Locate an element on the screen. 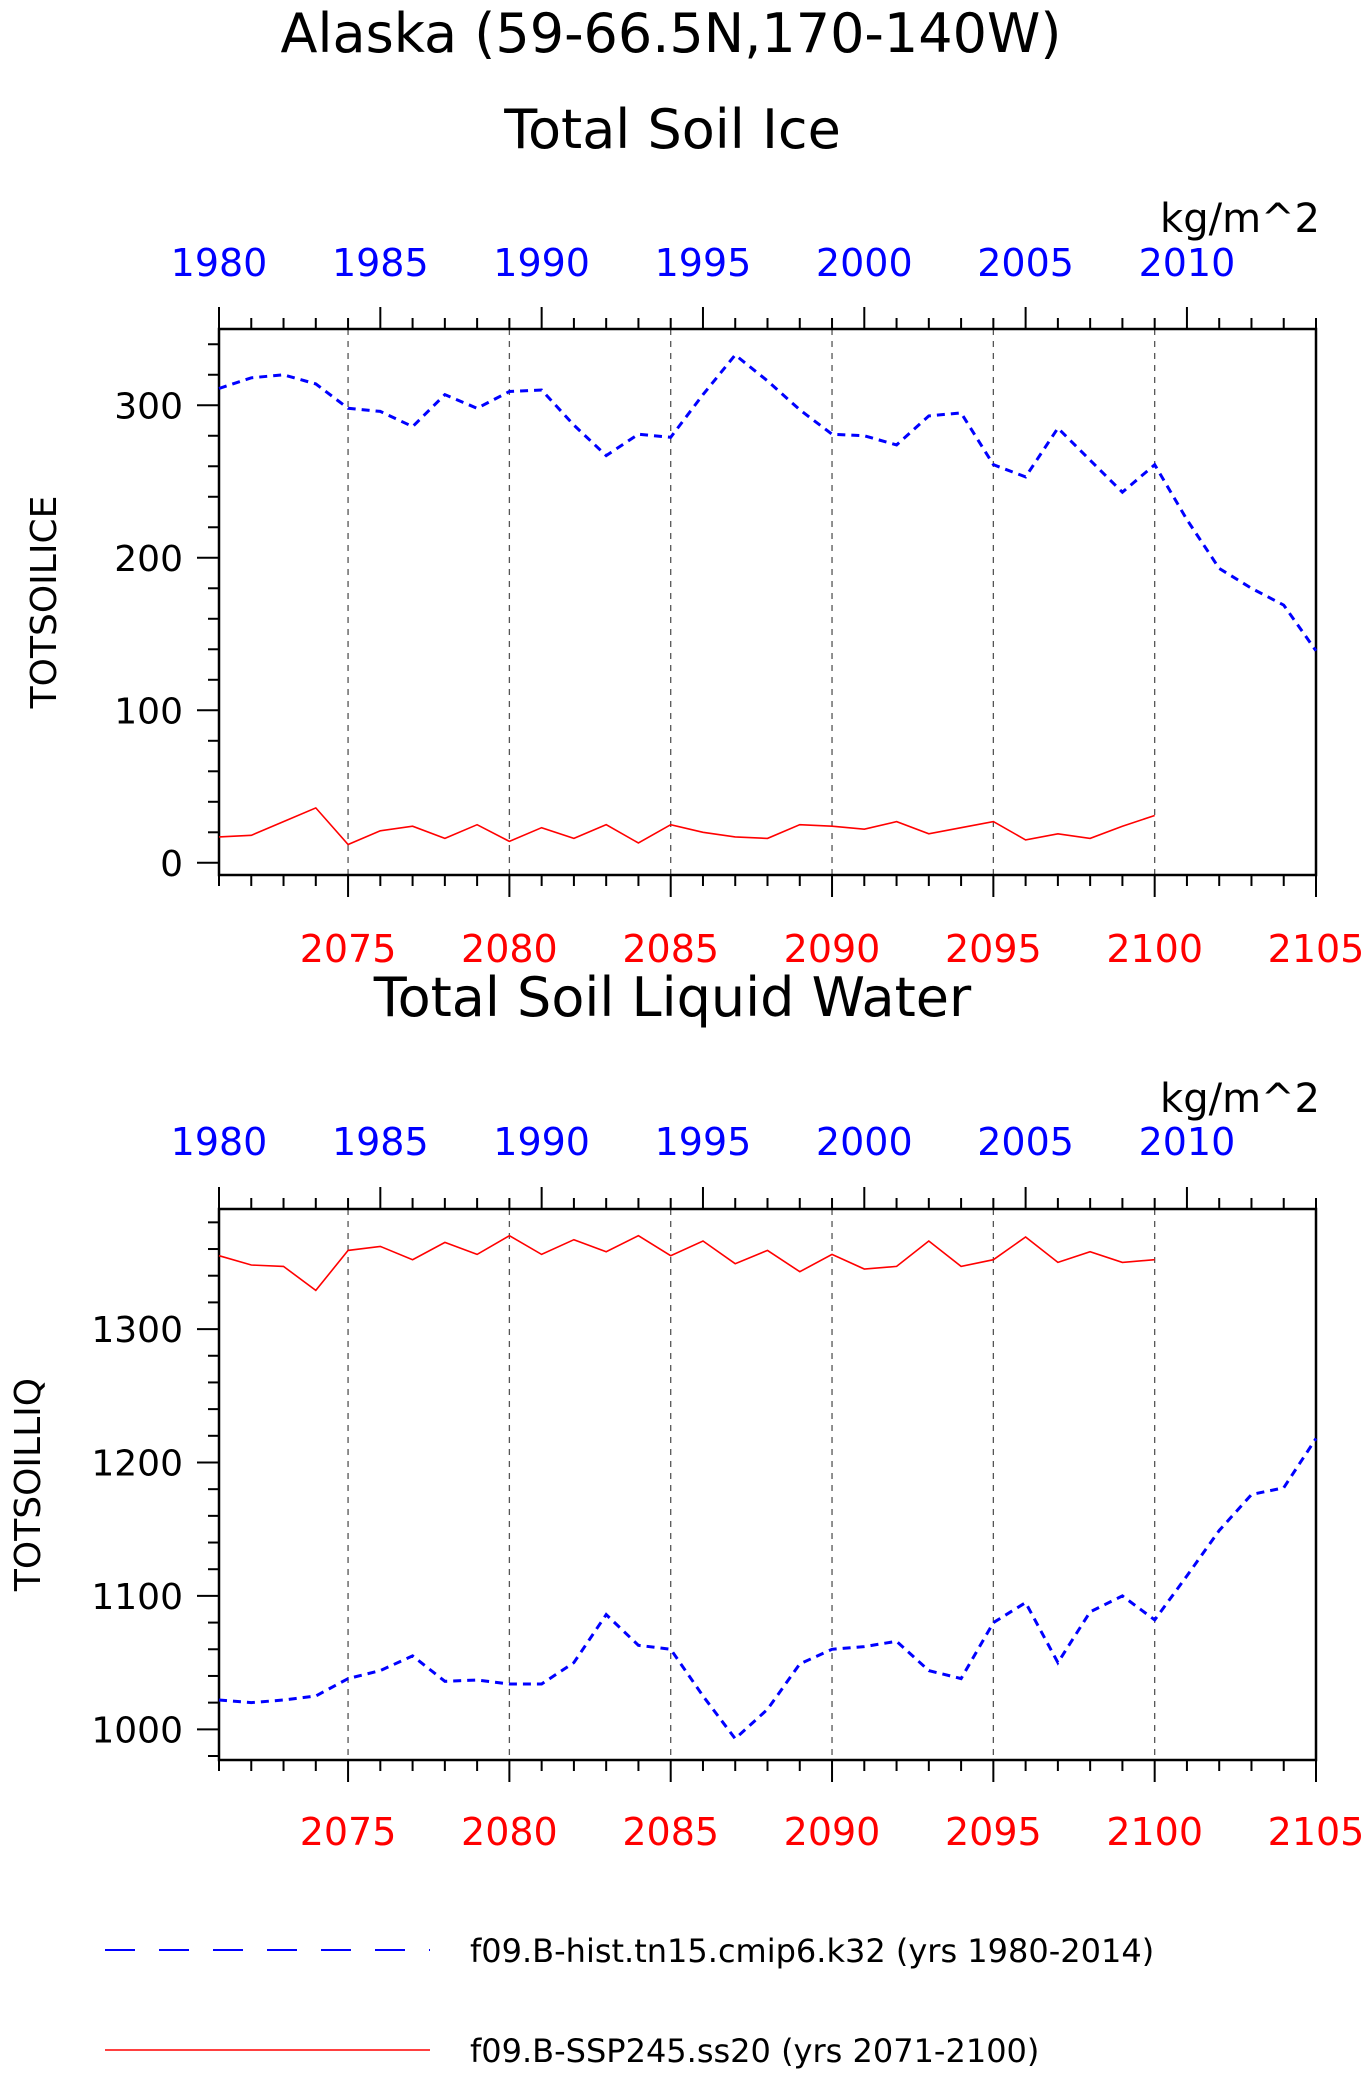 The image size is (1368, 2074). y-axis-label: TOTSOILLIQ is located at coordinates (28, 1485).